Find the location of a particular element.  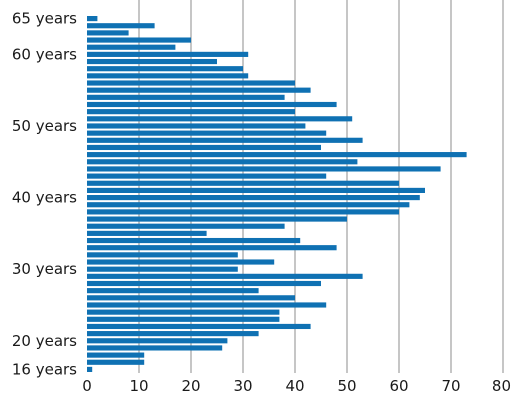

y-tick-label-65: 65 years is located at coordinates (44, 19).